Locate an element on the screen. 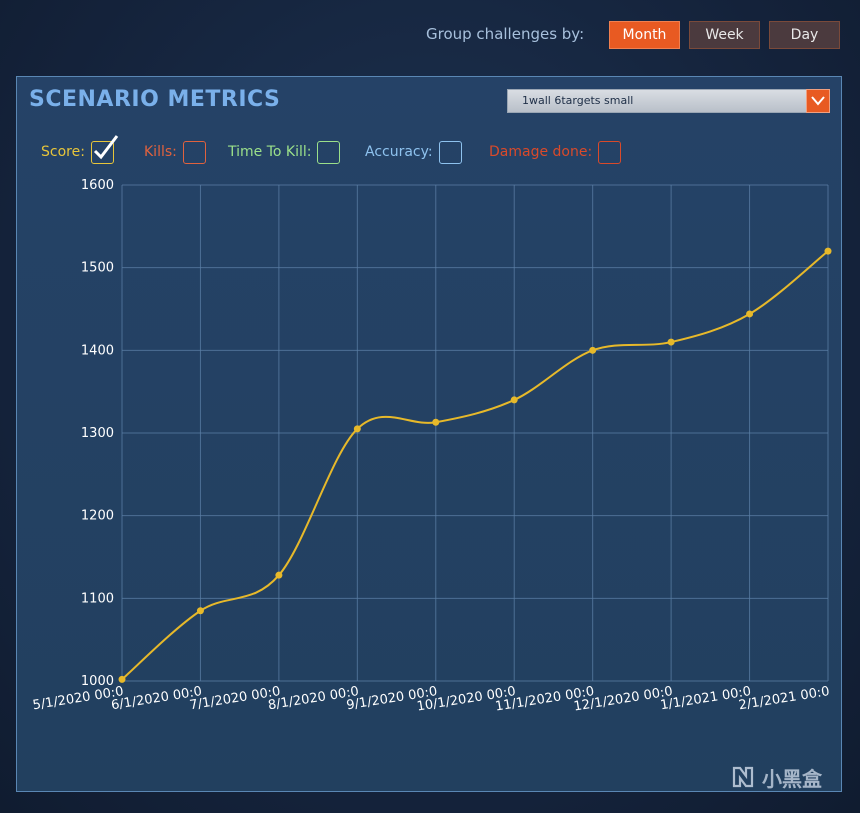 This screenshot has height=813, width=860. metric-kills-label: Kills: is located at coordinates (160, 152).